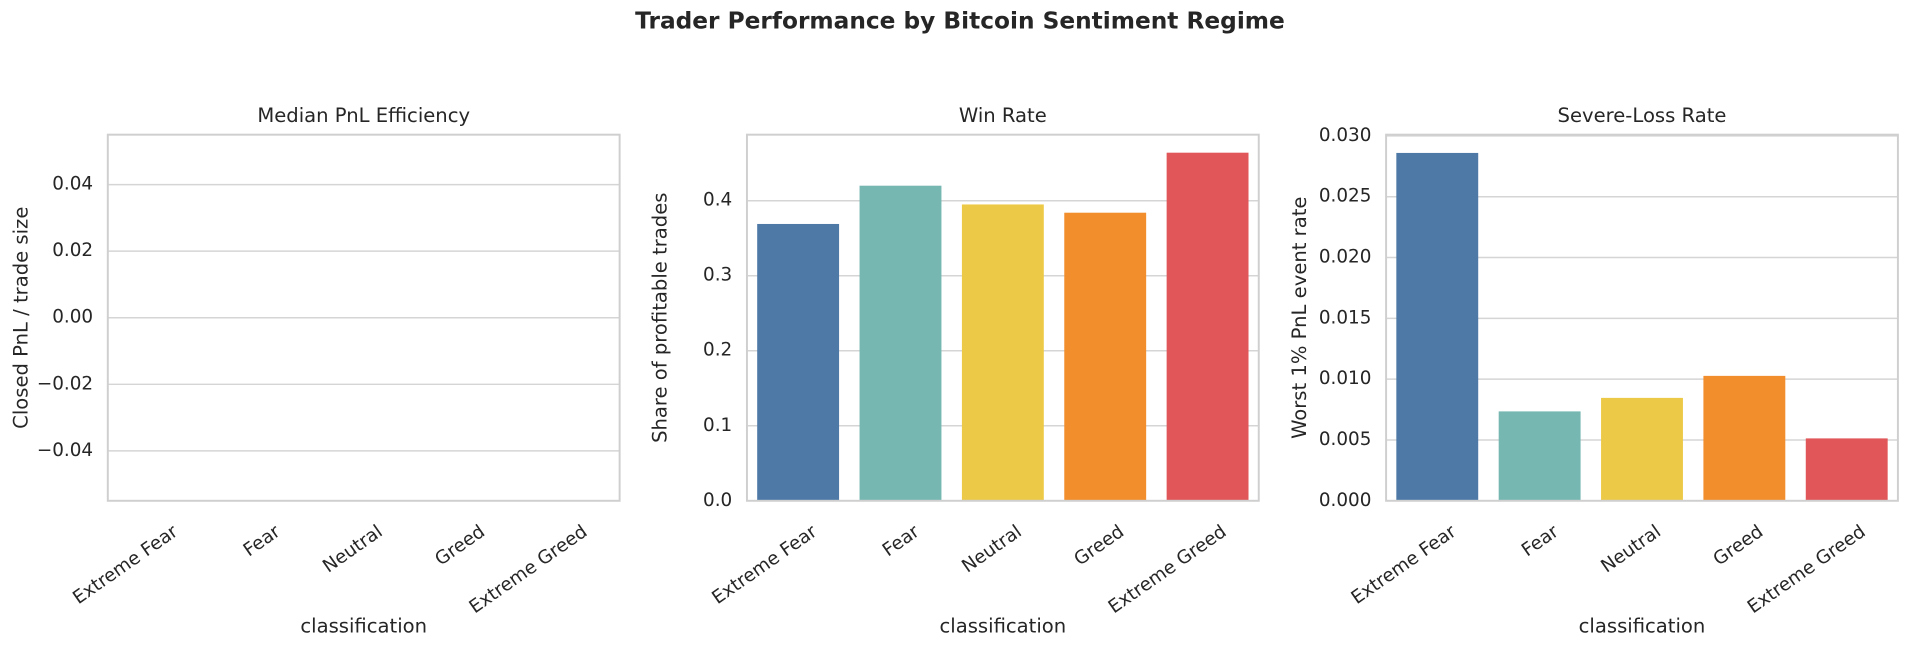  What do you see at coordinates (1345, 439) in the screenshot?
I see `y-tick-label: 0.005` at bounding box center [1345, 439].